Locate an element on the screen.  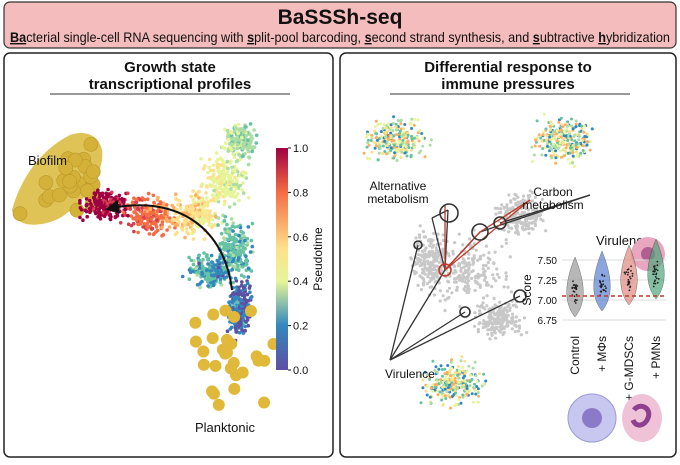
carbon-label: metabolism is located at coordinates (552, 205).